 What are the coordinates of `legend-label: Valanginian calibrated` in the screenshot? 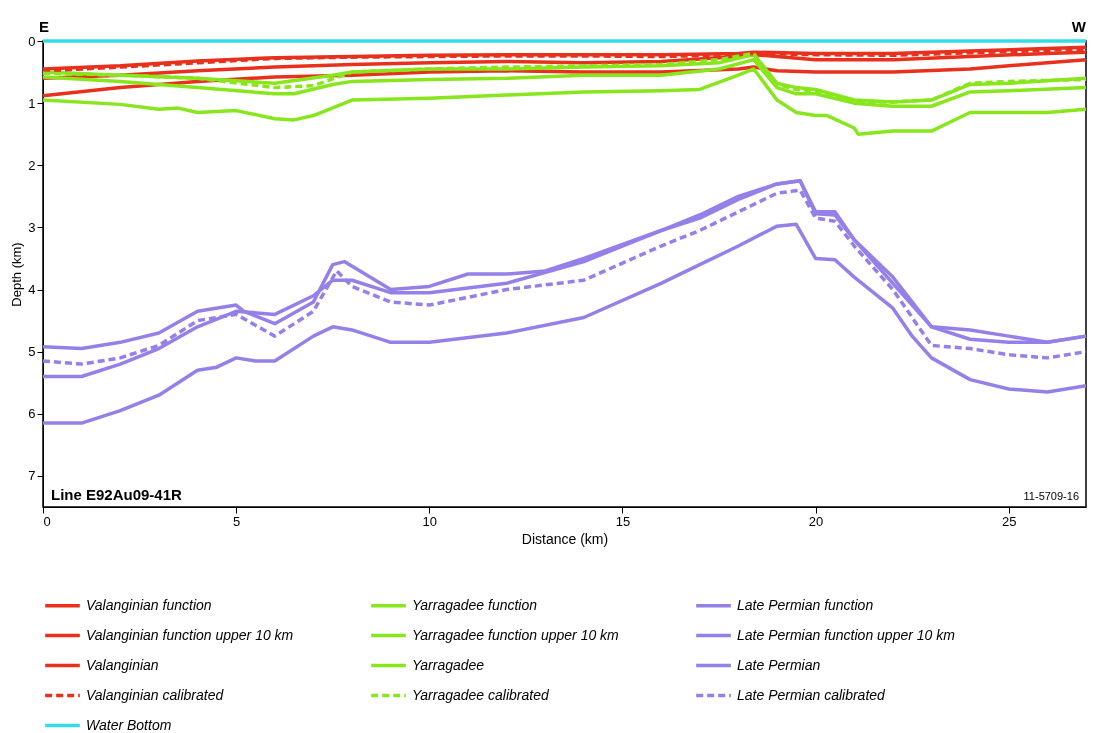 It's located at (155, 694).